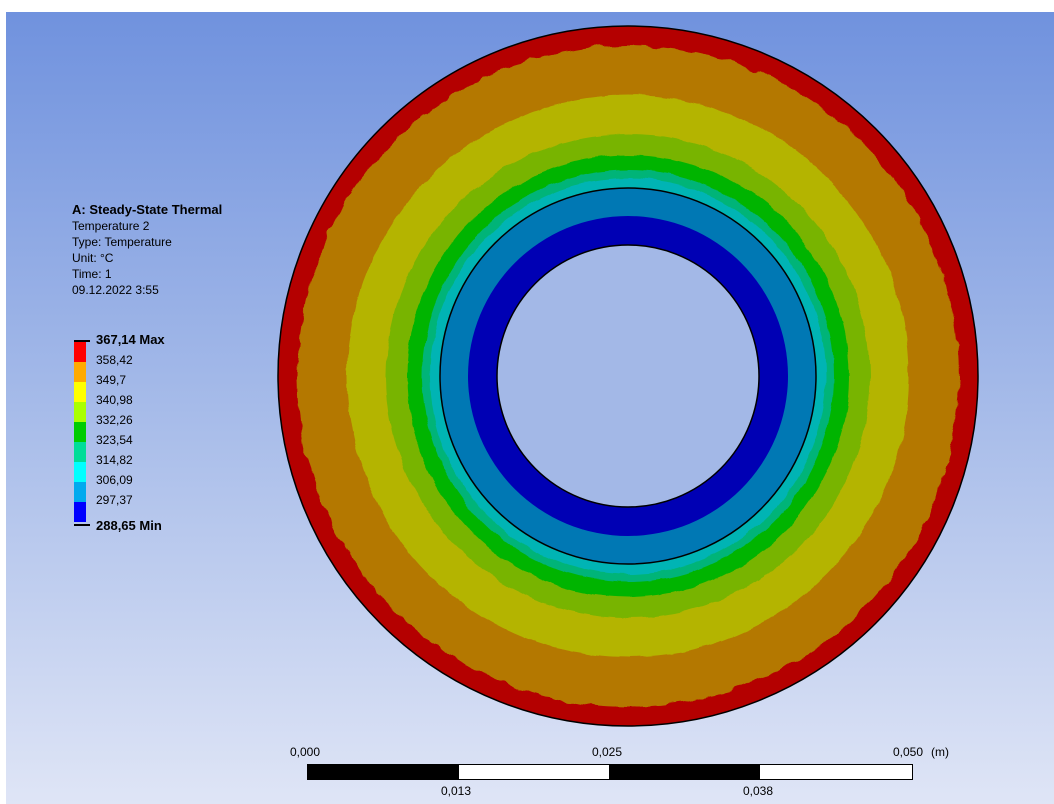 This screenshot has height=804, width=1054. Describe the element at coordinates (114, 400) in the screenshot. I see `colorbar-label: 340,98` at that location.